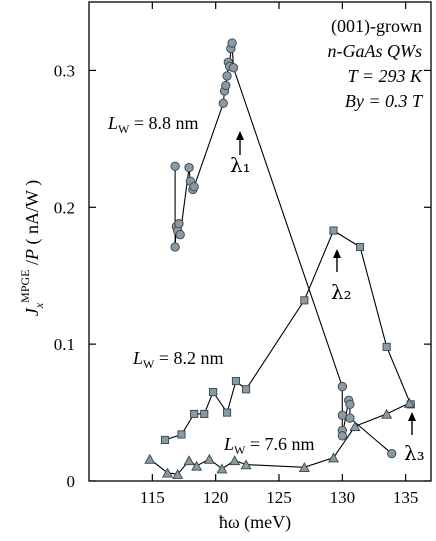  What do you see at coordinates (64, 207) in the screenshot?
I see `y-tick-label: 0.2` at bounding box center [64, 207].